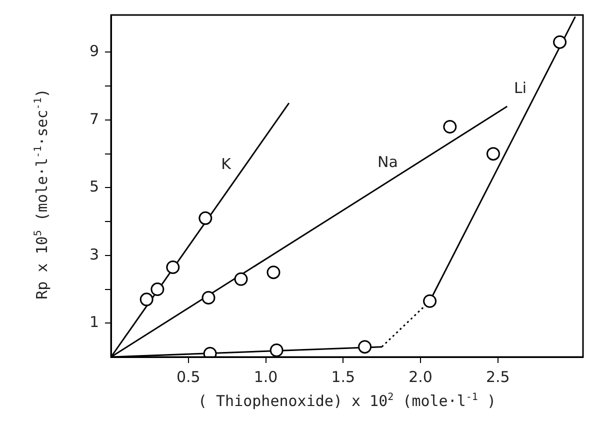 The width and height of the screenshot is (594, 426). Describe the element at coordinates (343, 377) in the screenshot. I see `x-tick-label: 1.5` at that location.